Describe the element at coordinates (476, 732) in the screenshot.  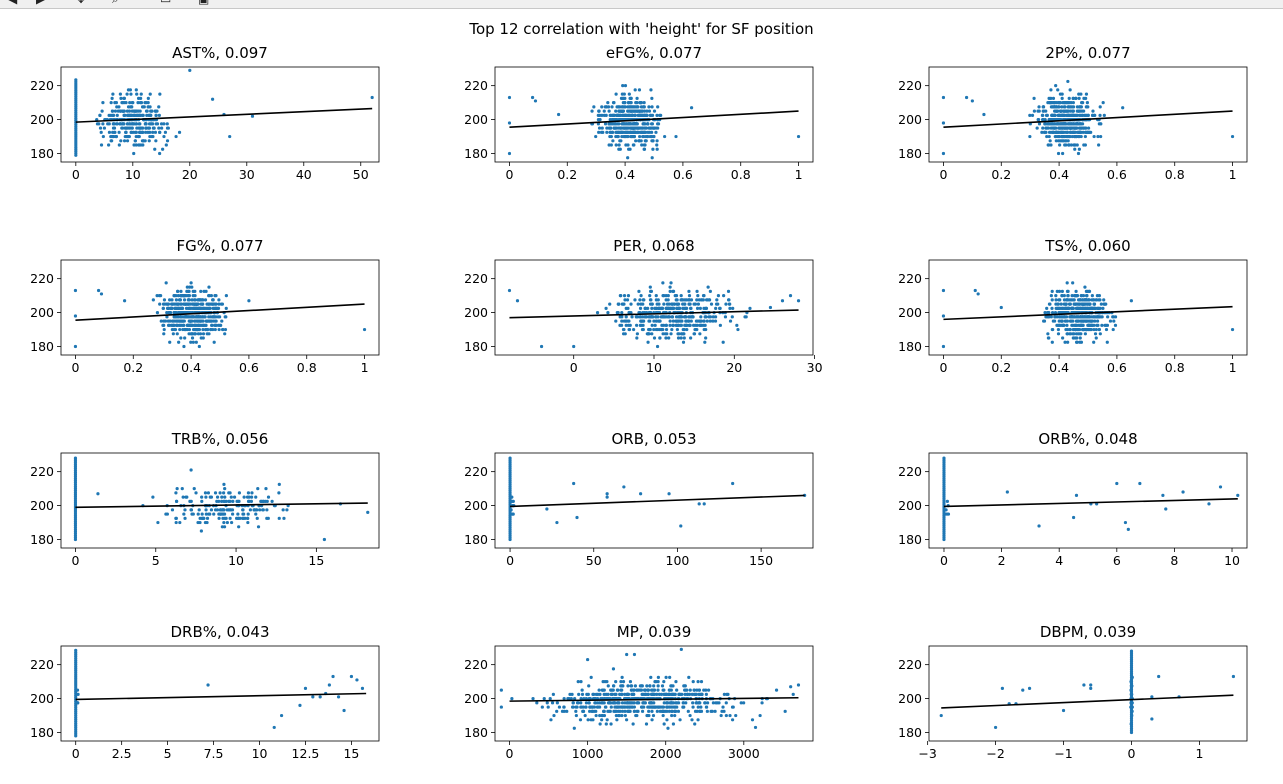
I see `y-tick-label: 180` at that location.